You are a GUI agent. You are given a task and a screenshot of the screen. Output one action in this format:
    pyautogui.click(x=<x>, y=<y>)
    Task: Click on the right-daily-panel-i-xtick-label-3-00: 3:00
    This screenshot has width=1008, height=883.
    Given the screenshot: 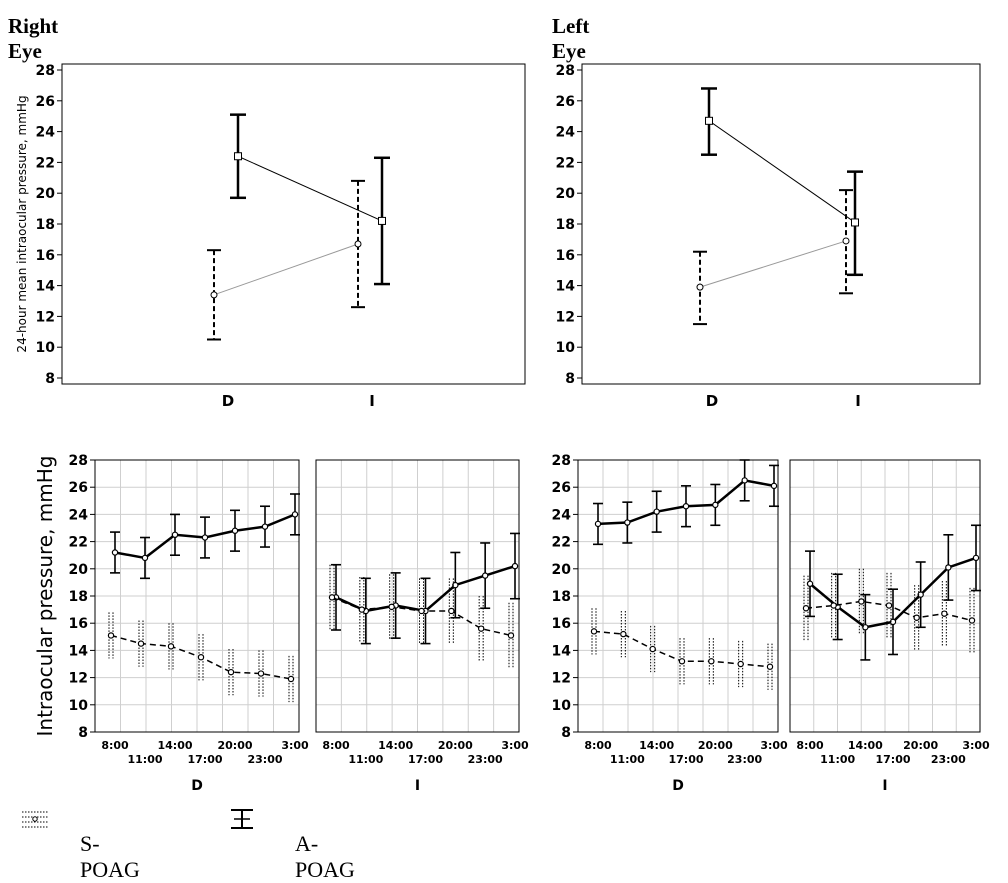 What is the action you would take?
    pyautogui.click(x=515, y=745)
    